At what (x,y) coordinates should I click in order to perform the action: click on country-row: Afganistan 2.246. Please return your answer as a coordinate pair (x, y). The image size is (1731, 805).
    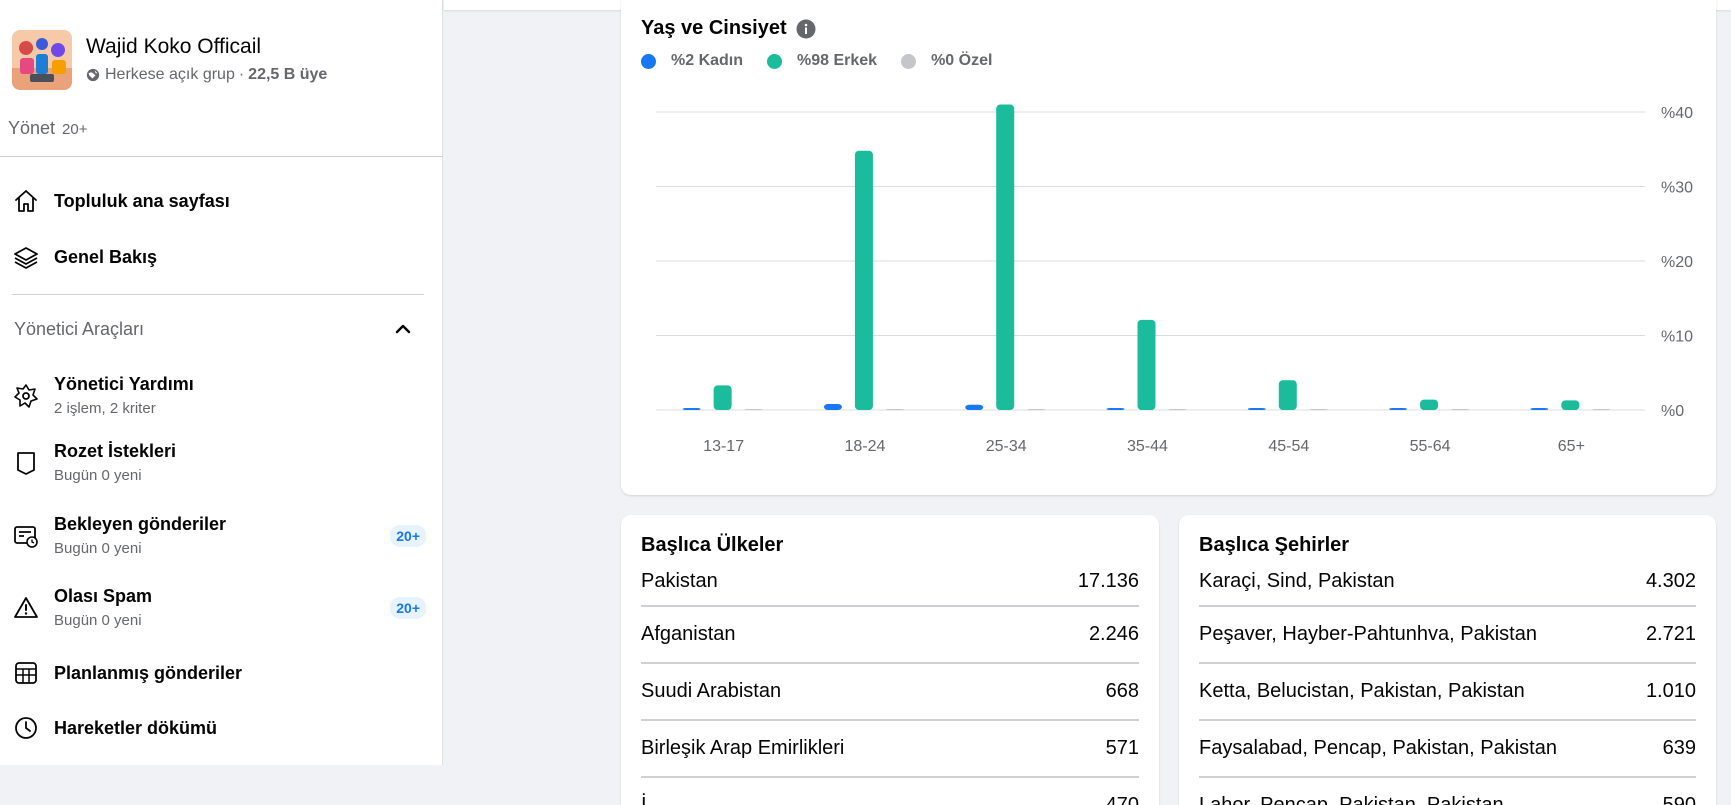
    Looking at the image, I should click on (890, 635).